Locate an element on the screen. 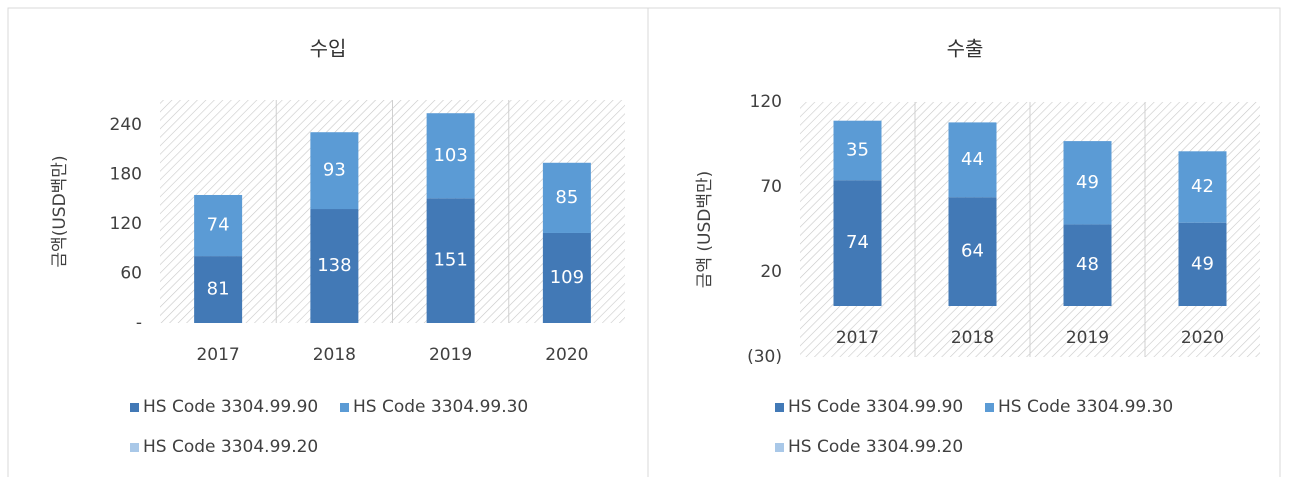 The height and width of the screenshot is (477, 1289). y-tick-label: 60 is located at coordinates (131, 273).